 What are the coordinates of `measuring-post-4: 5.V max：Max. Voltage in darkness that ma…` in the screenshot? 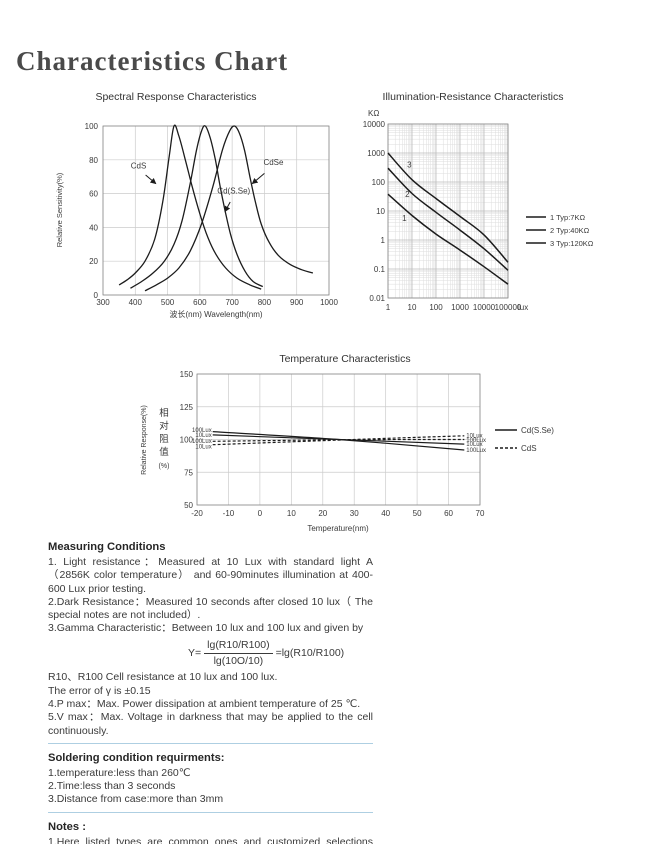 It's located at (210, 724).